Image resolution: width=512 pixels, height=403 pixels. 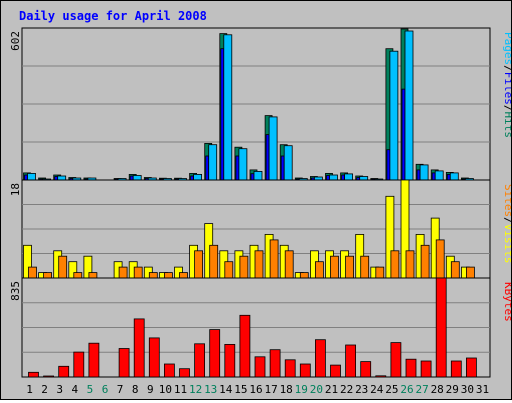 What do you see at coordinates (391, 389) in the screenshot?
I see `day-label-25: 25` at bounding box center [391, 389].